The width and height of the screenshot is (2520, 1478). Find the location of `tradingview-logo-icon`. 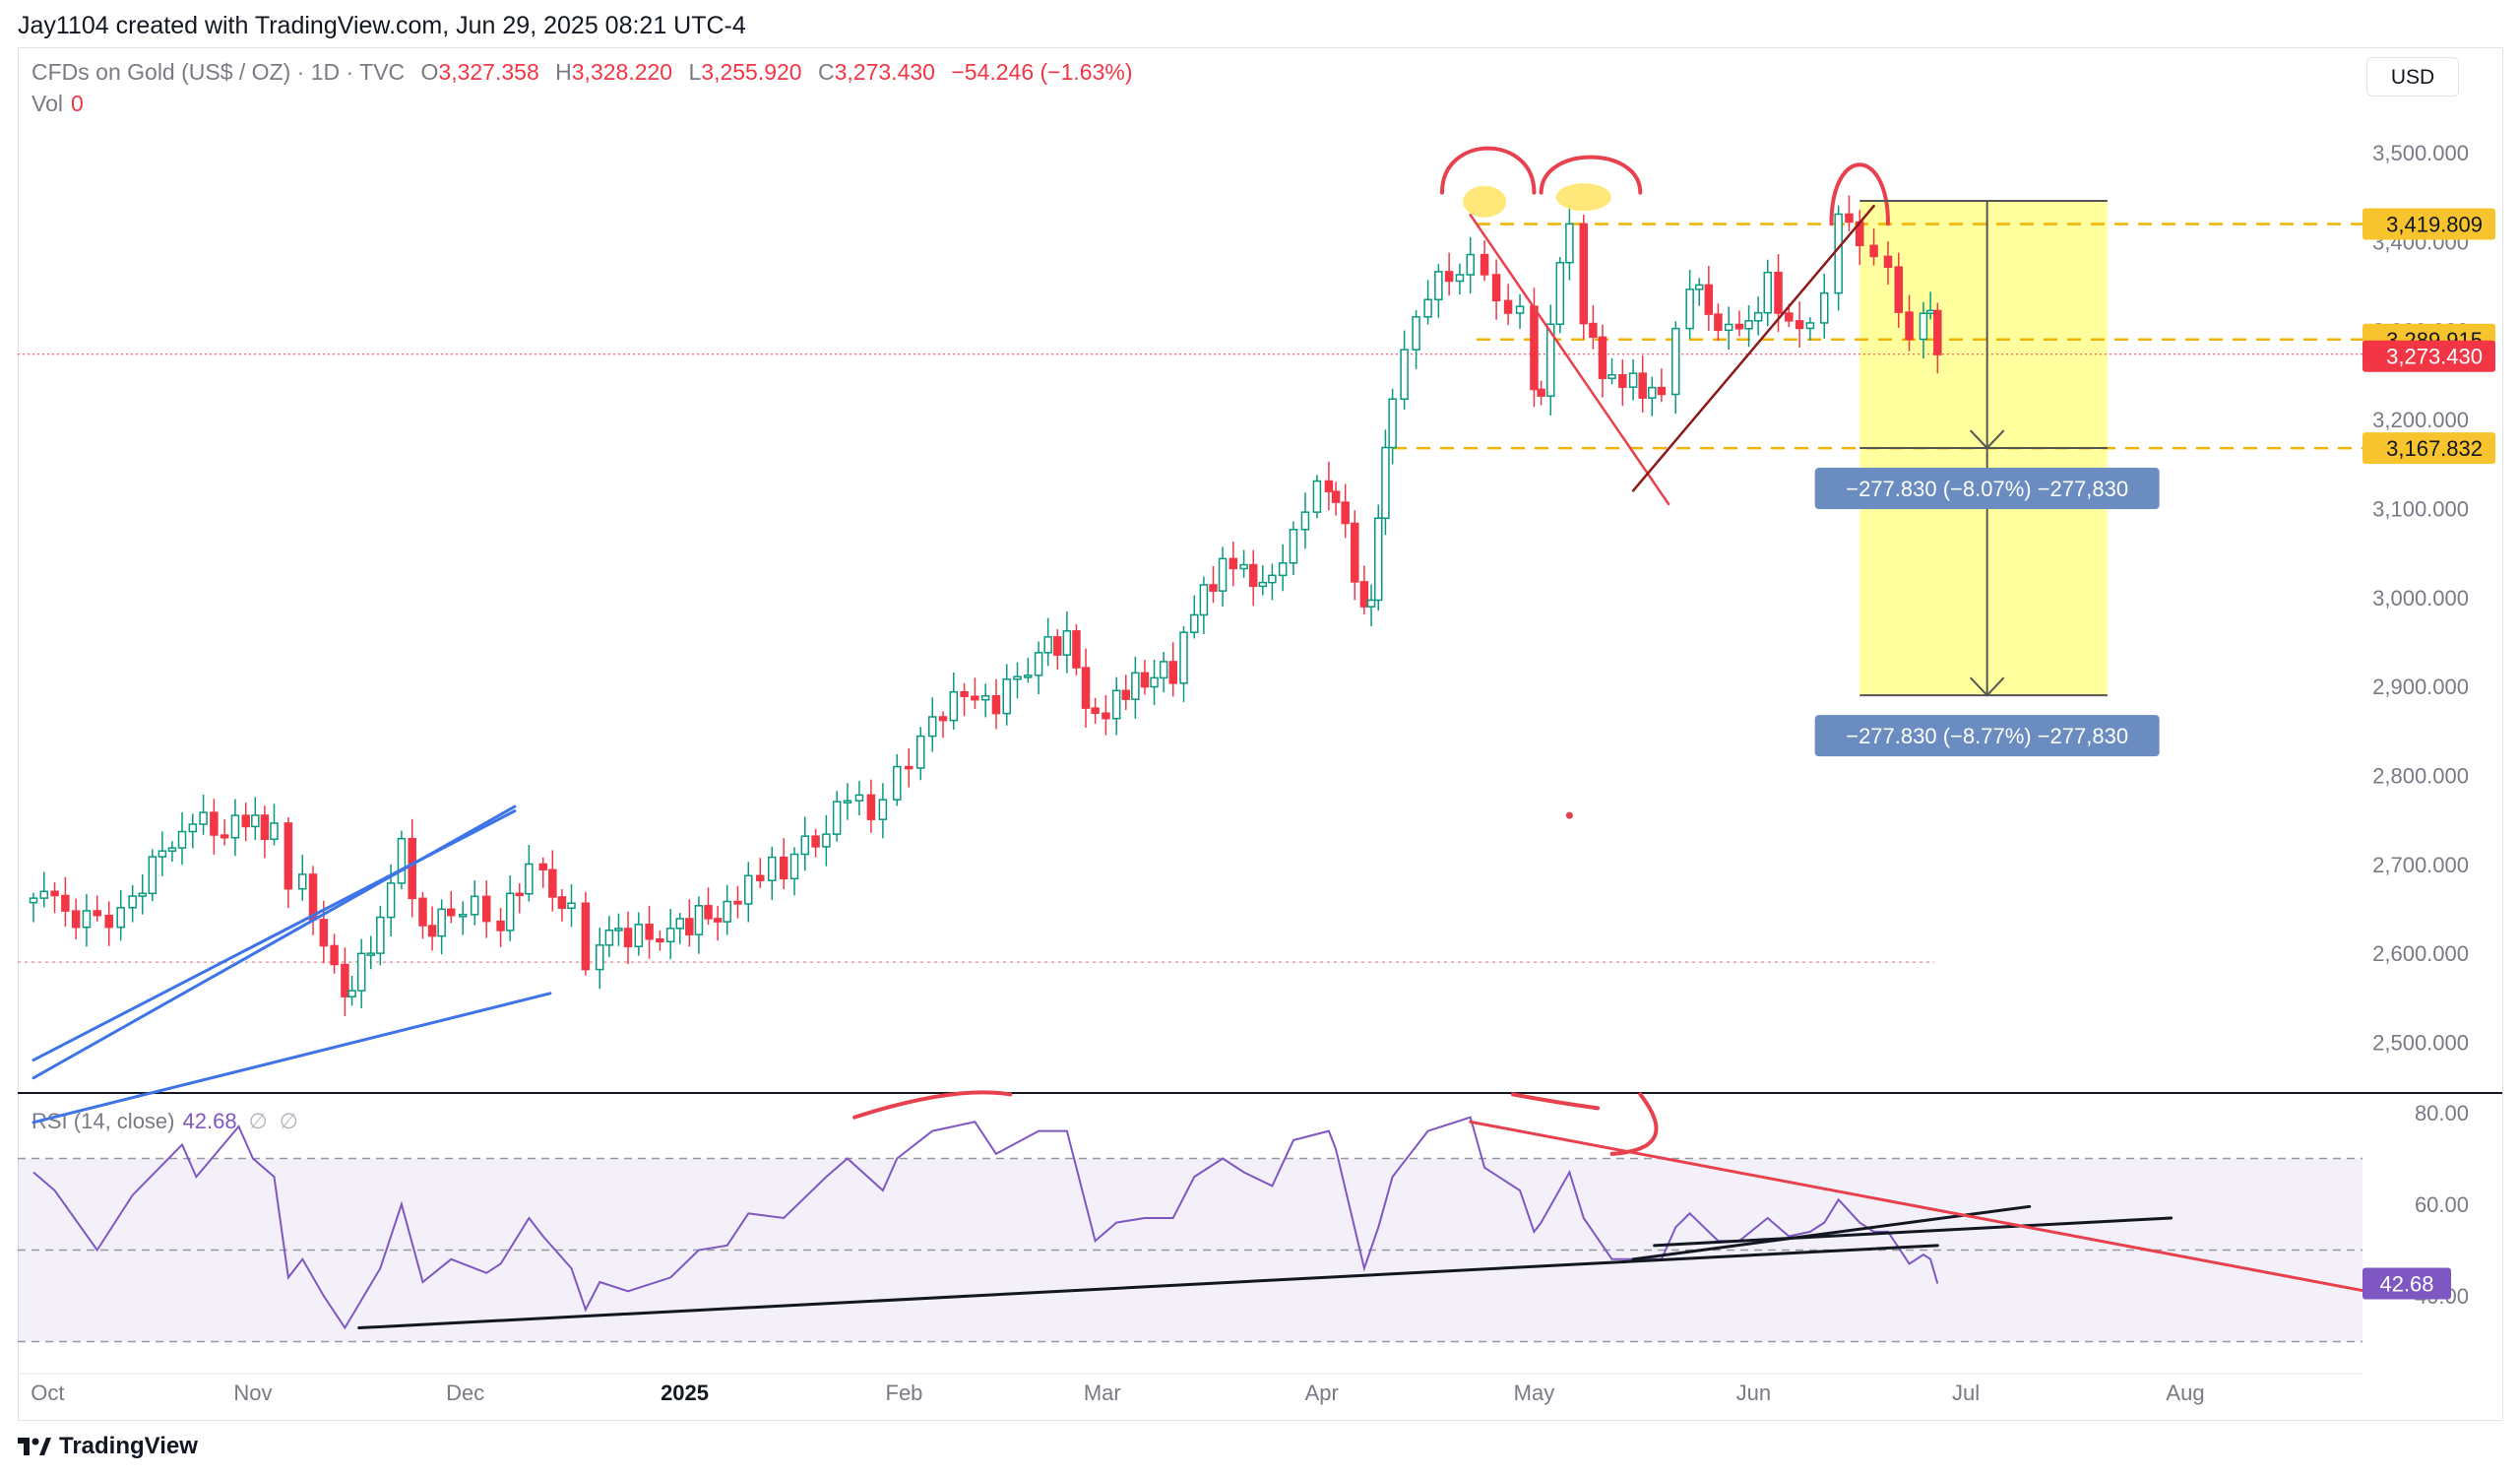

tradingview-logo-icon is located at coordinates (34, 1446).